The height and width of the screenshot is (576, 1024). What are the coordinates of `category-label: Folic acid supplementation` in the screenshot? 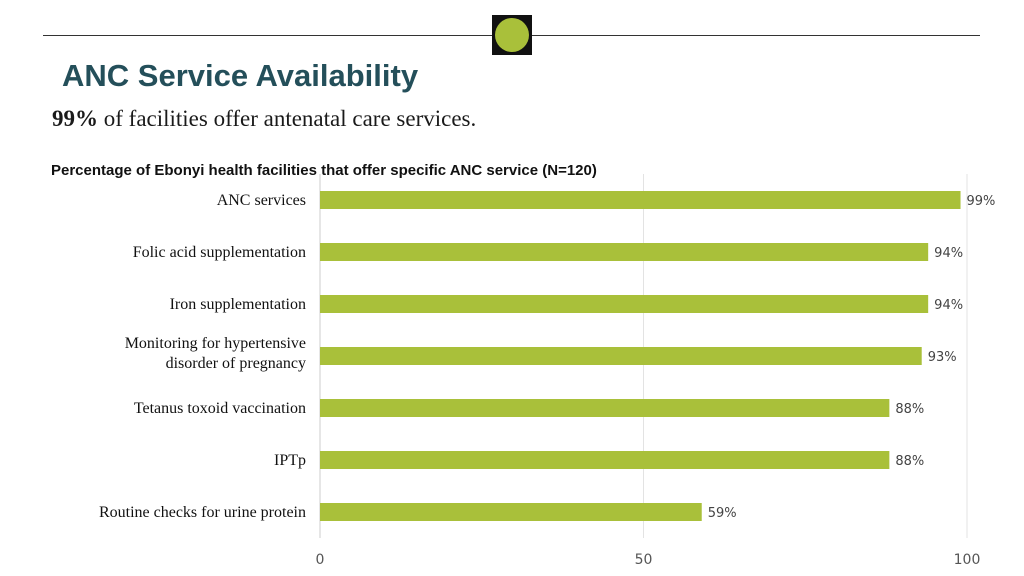 It's located at (219, 252).